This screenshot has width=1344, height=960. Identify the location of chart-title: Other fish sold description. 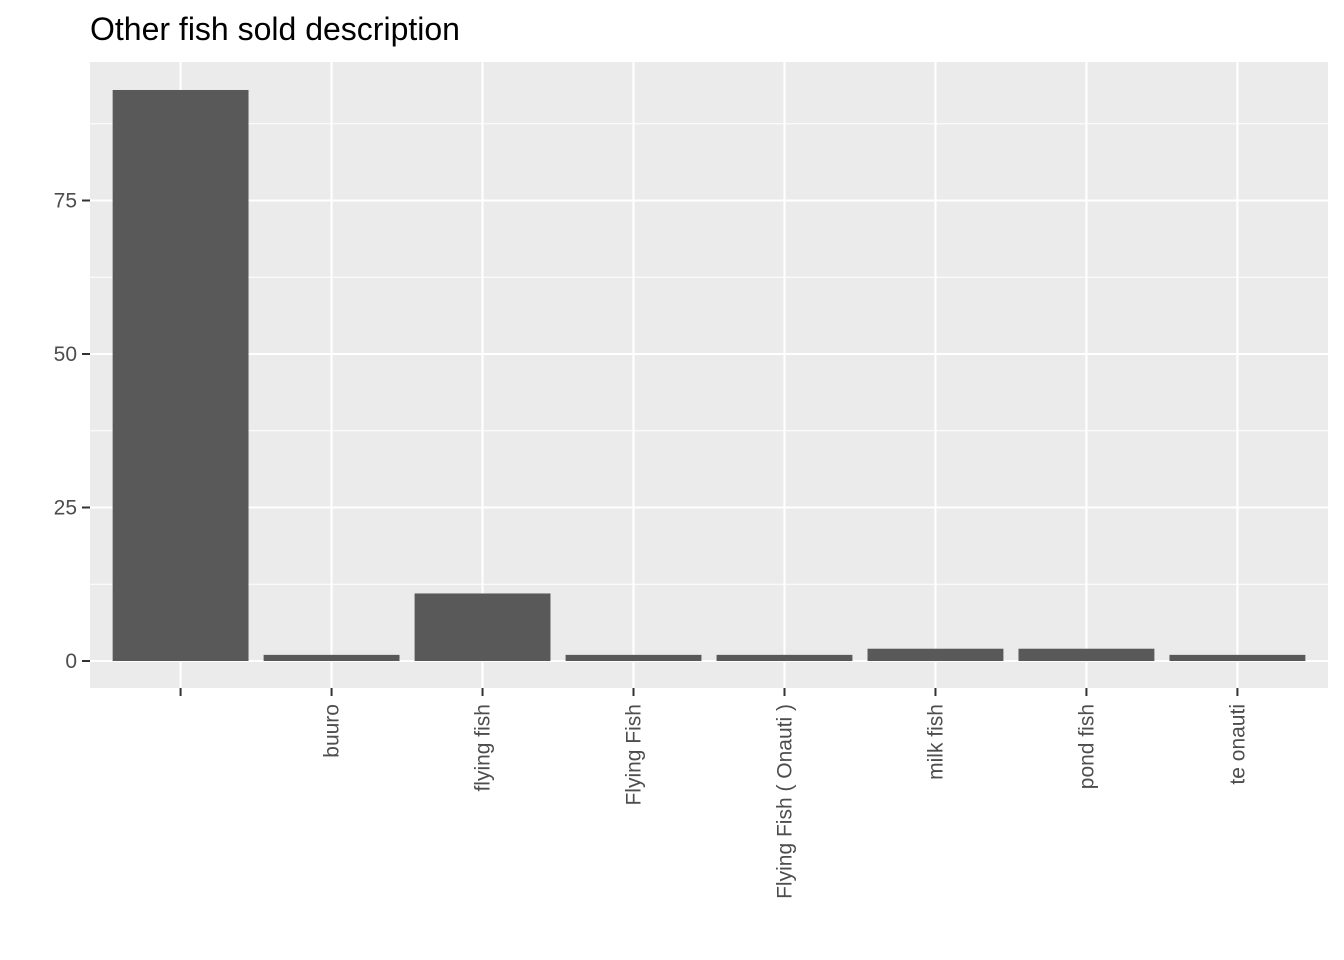
(275, 29).